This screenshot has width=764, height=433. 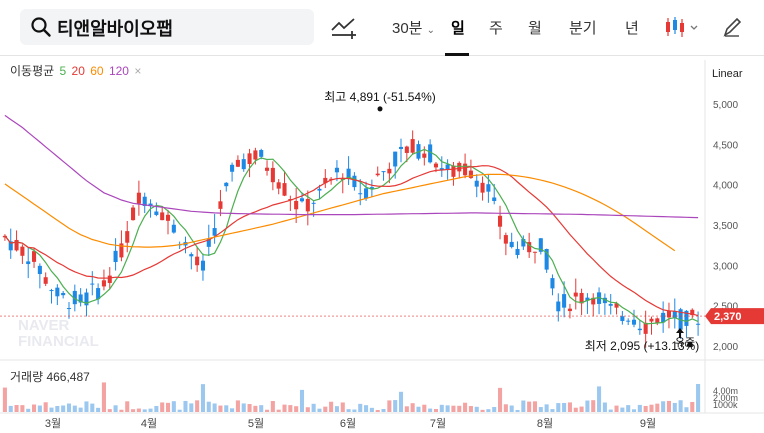 What do you see at coordinates (115, 29) in the screenshot?
I see `search-query: 티앤알바이오팹` at bounding box center [115, 29].